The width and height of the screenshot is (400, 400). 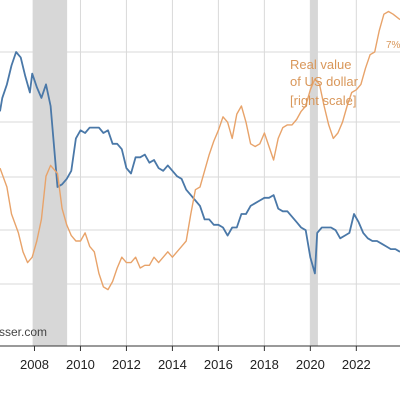 What do you see at coordinates (356, 364) in the screenshot?
I see `x-tick-label: 2022` at bounding box center [356, 364].